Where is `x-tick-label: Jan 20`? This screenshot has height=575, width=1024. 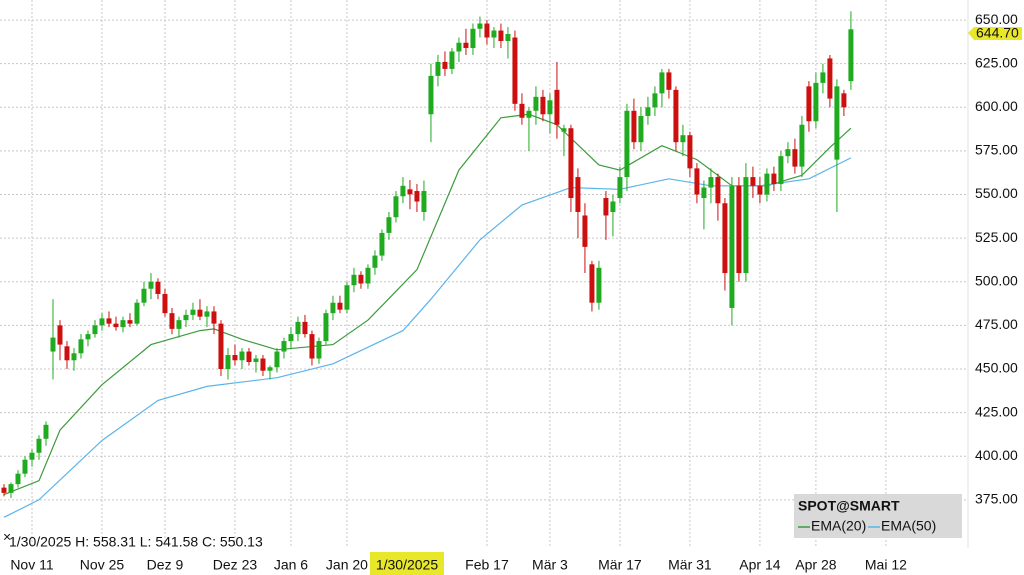
x-tick-label: Jan 20 is located at coordinates (347, 565).